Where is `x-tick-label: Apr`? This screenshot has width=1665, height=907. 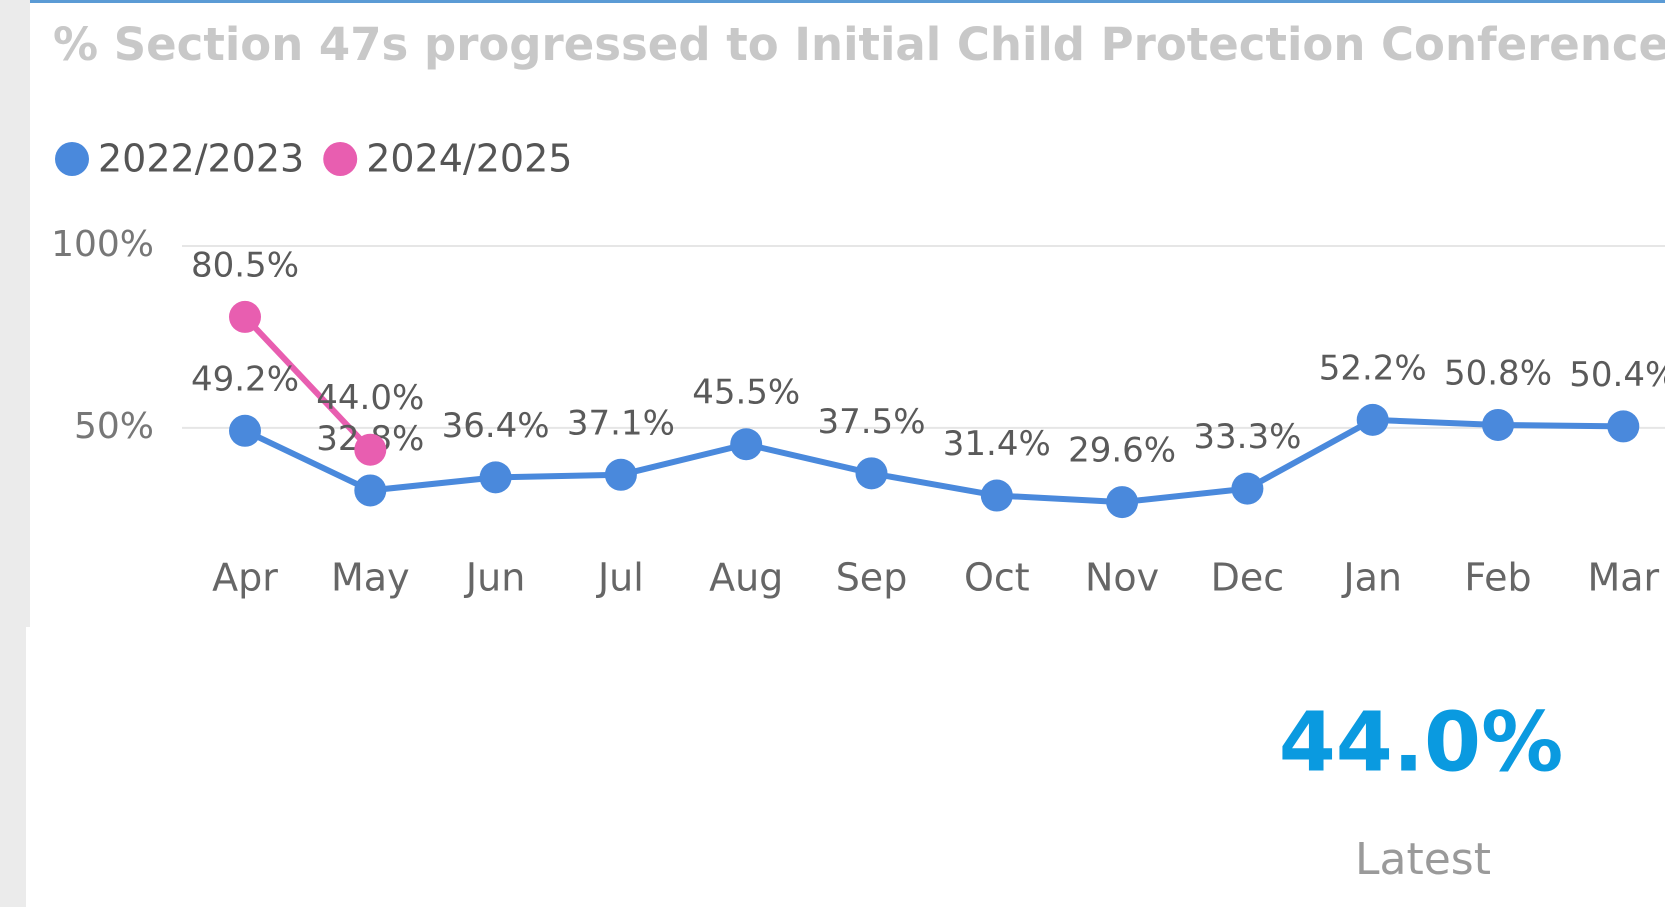 x-tick-label: Apr is located at coordinates (245, 578).